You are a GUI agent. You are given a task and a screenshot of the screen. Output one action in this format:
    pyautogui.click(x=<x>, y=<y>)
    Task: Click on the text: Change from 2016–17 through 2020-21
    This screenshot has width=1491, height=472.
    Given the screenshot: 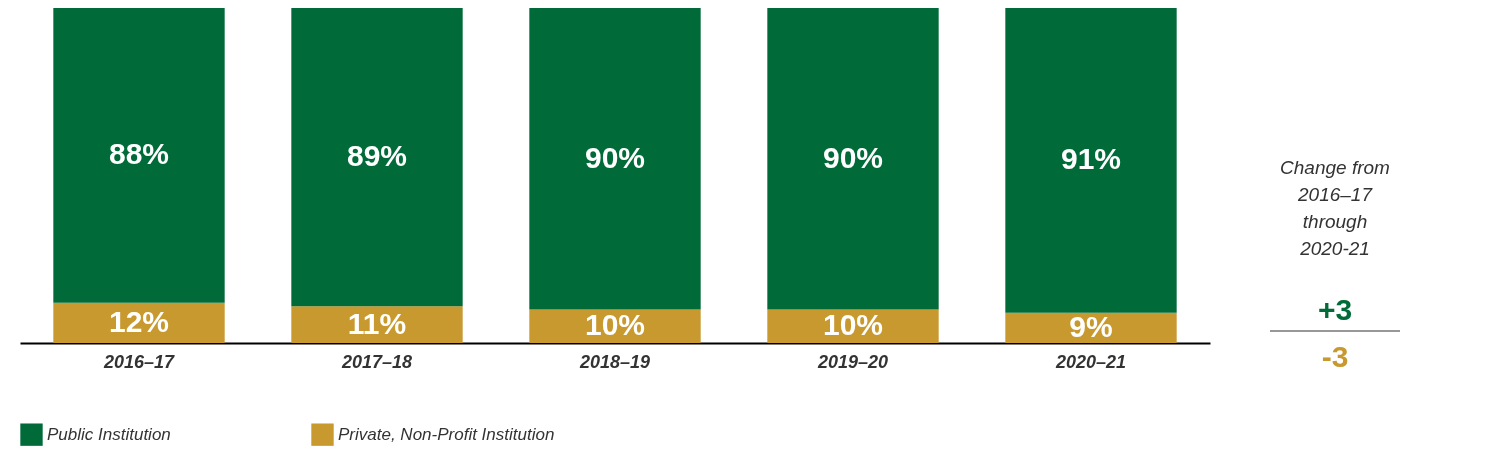 What is the action you would take?
    pyautogui.click(x=1335, y=208)
    